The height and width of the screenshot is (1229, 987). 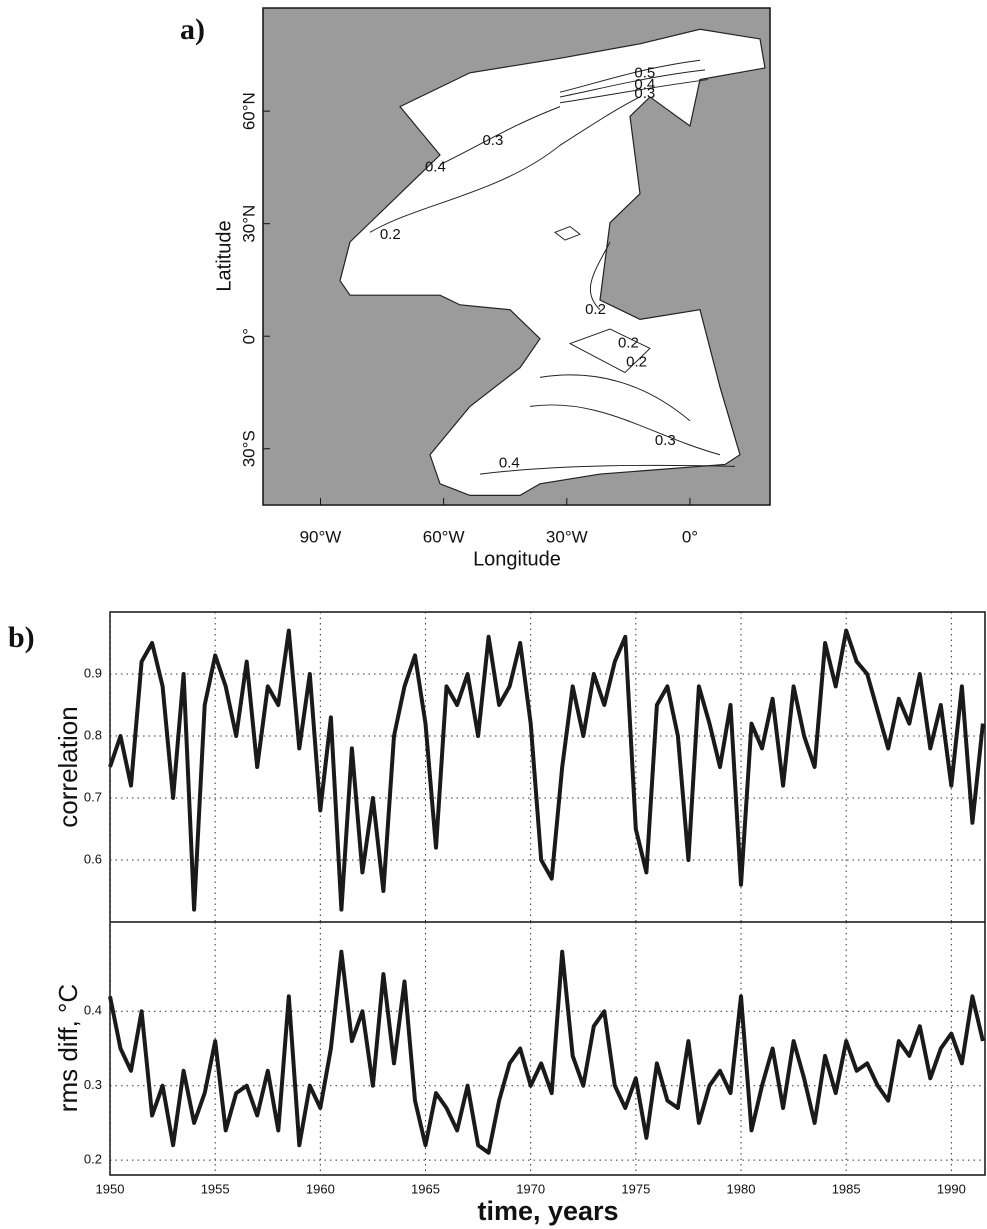 I want to click on y-axis-label: rms diff, °C, so click(x=68, y=1048).